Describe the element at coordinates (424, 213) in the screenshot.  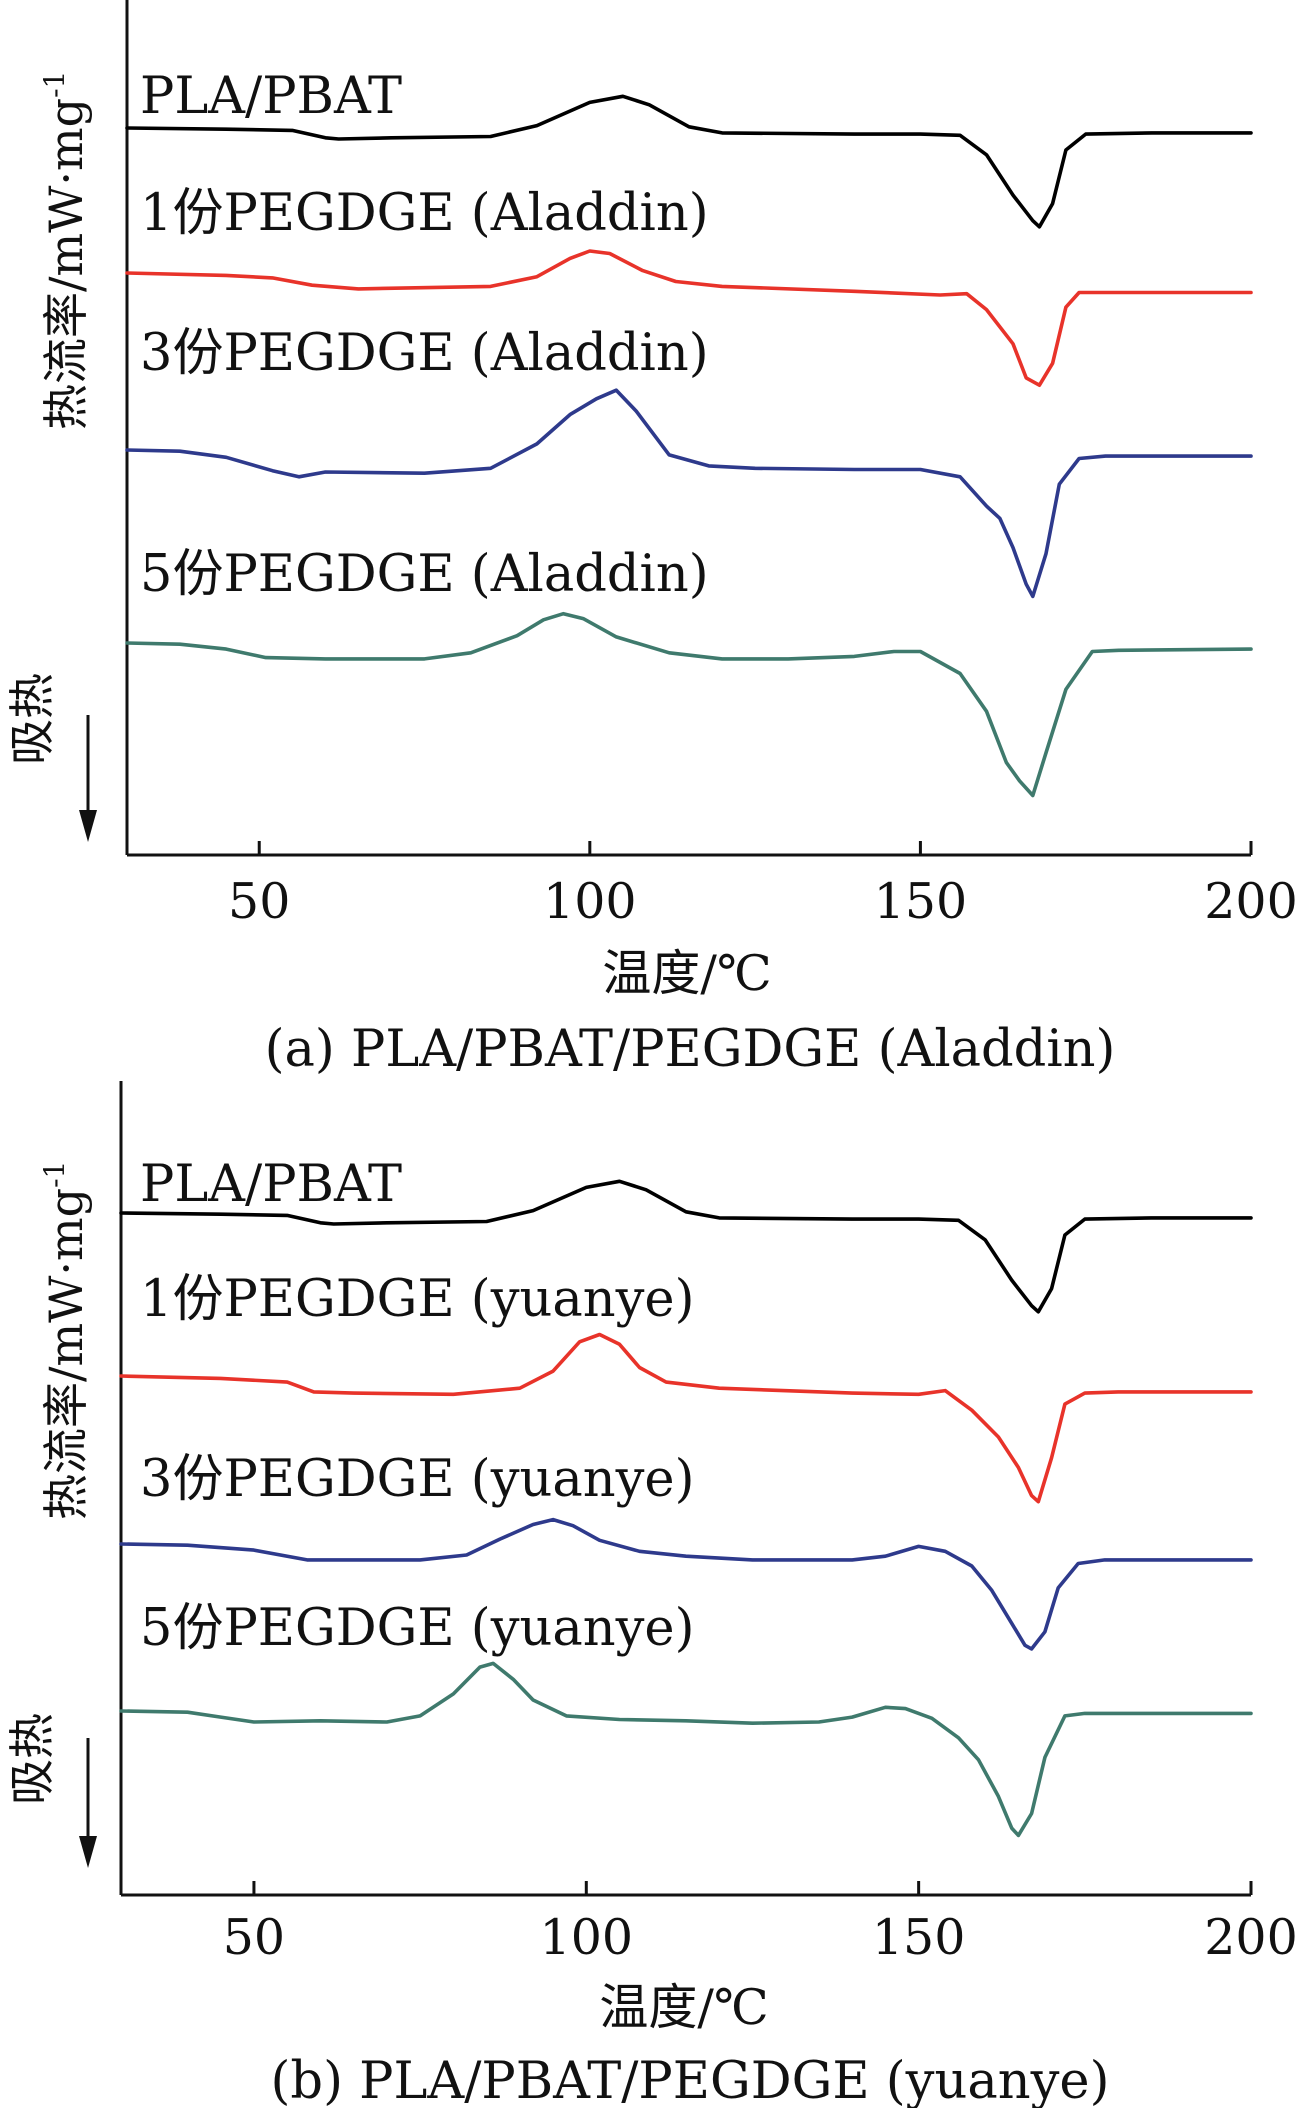
I see `series-label-2: 1份PEGDGE (Aladdin)` at that location.